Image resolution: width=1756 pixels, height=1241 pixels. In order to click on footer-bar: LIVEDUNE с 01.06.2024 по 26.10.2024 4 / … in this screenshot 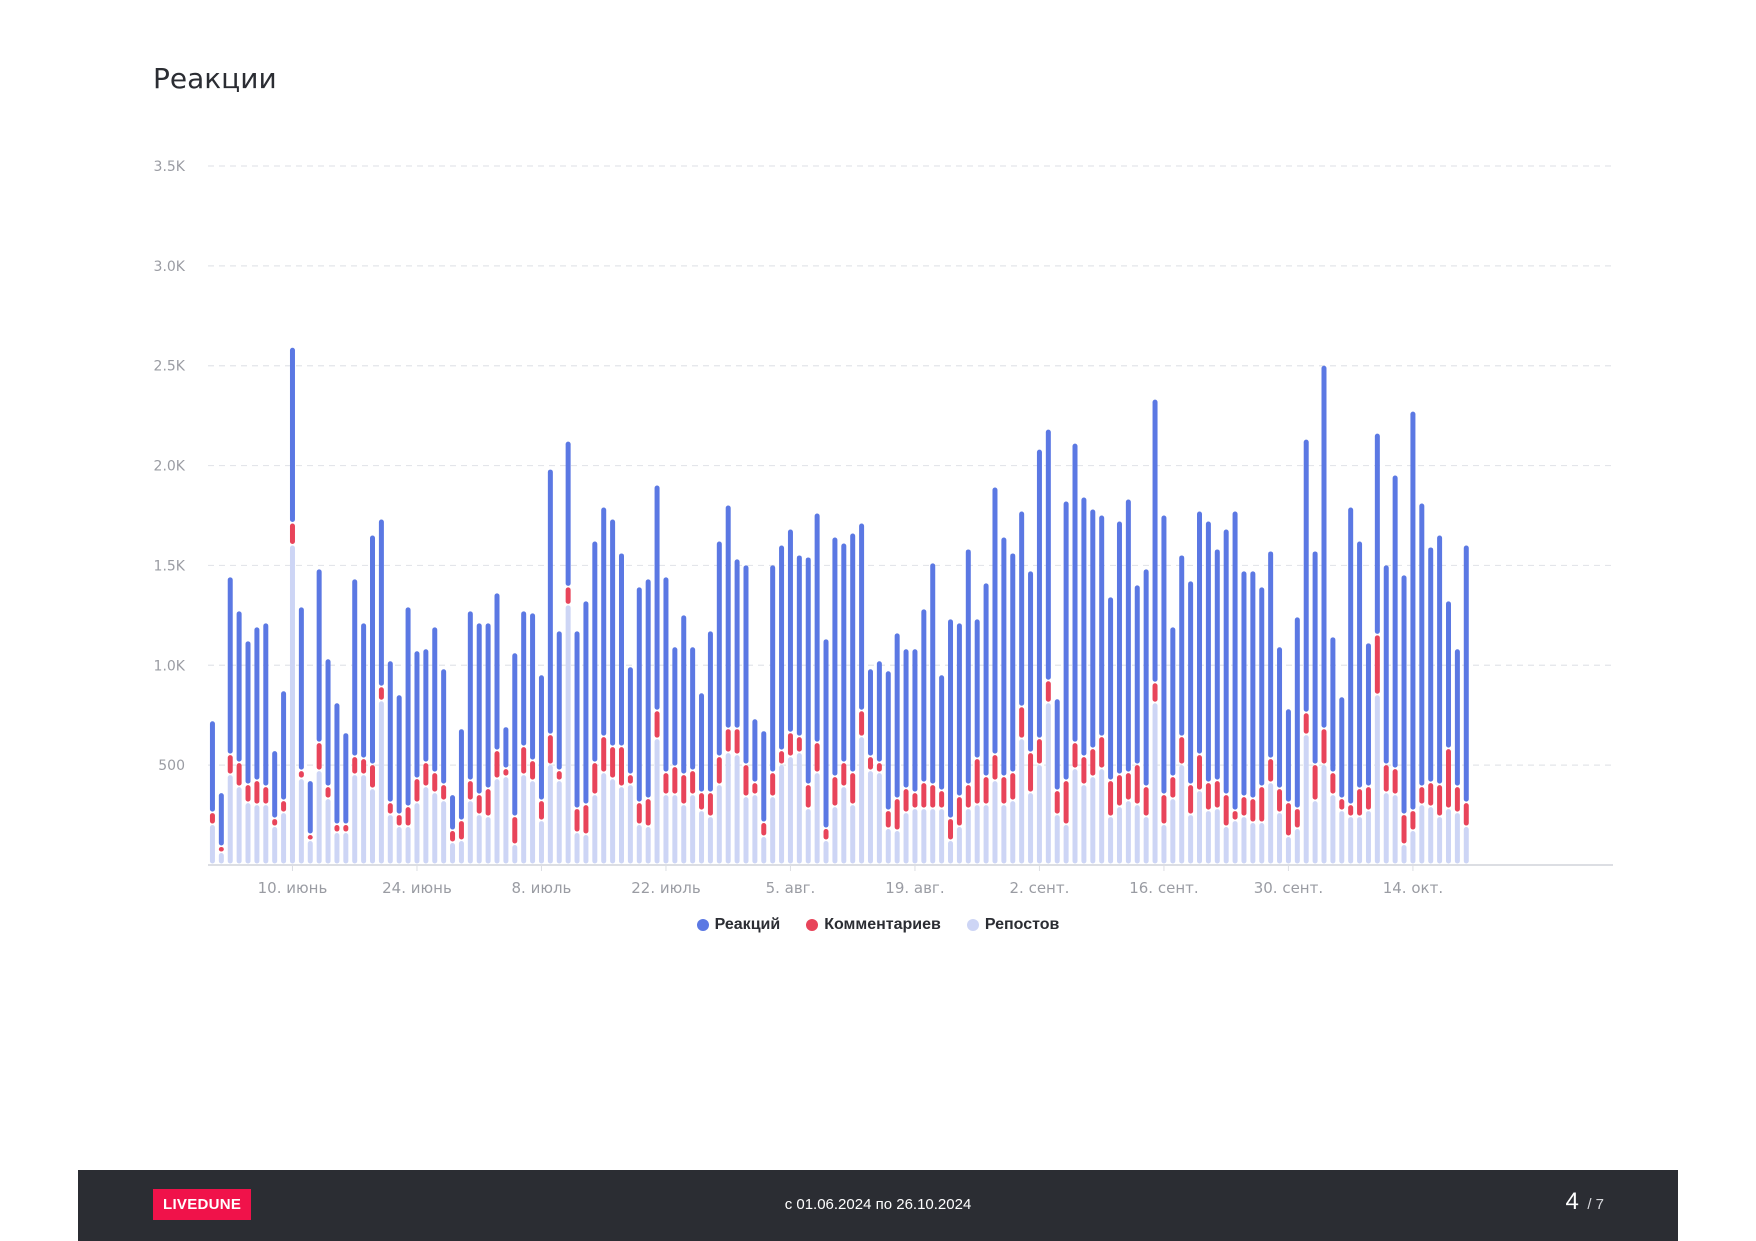, I will do `click(878, 1205)`.